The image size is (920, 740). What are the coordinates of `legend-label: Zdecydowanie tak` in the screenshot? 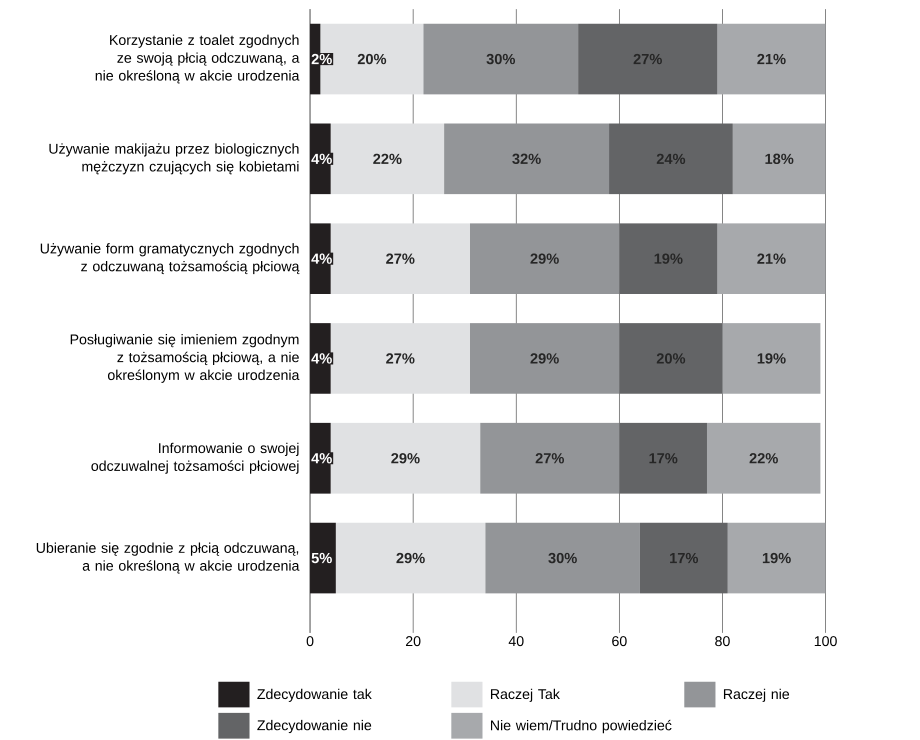 It's located at (314, 695).